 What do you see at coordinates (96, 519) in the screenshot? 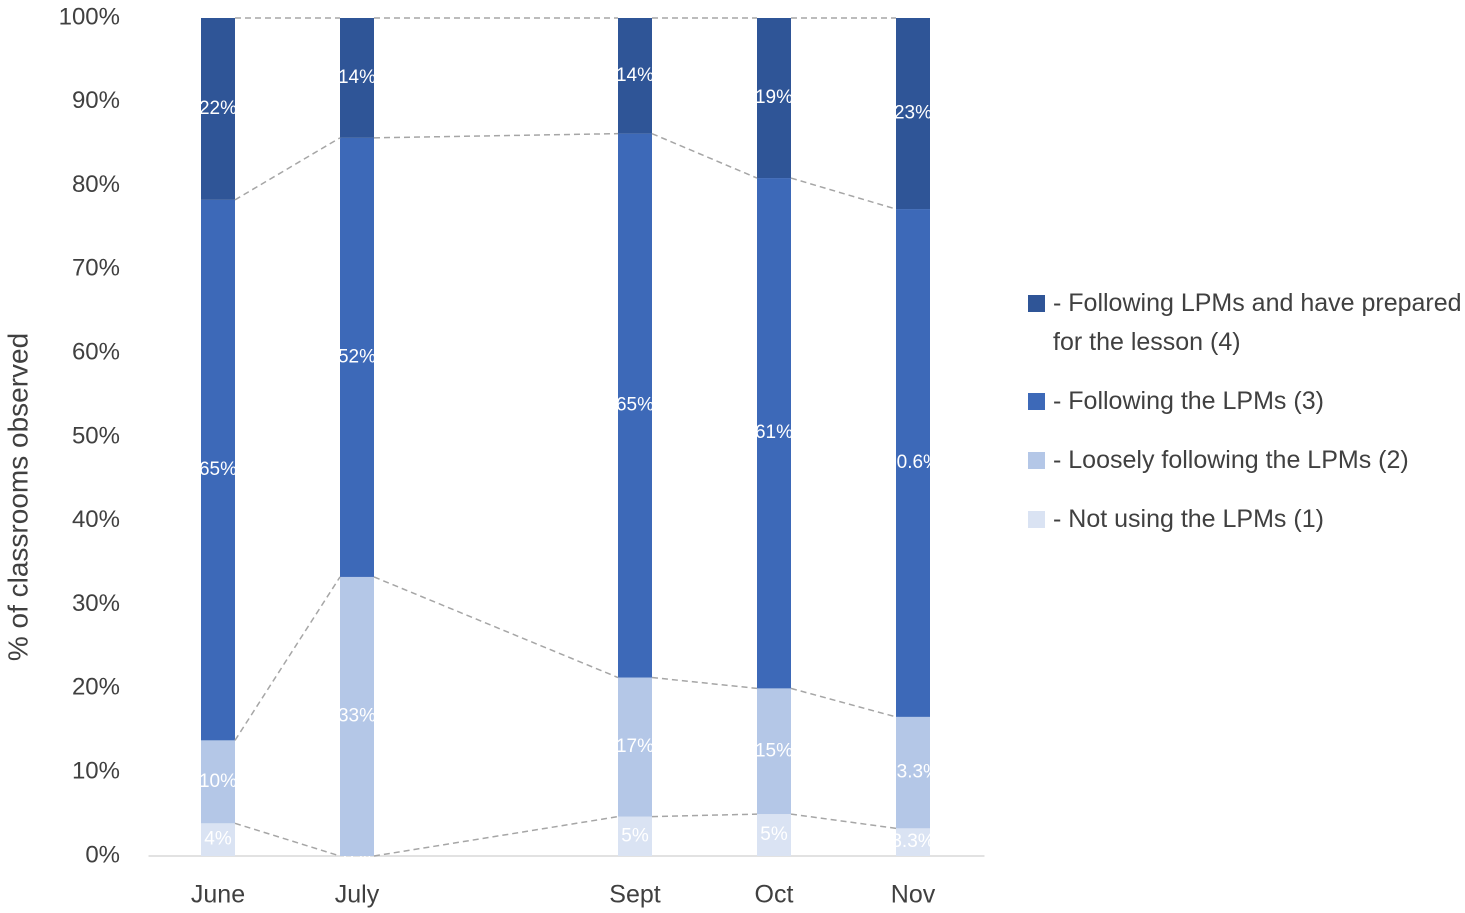
I see `y-tick-label: 40%` at bounding box center [96, 519].